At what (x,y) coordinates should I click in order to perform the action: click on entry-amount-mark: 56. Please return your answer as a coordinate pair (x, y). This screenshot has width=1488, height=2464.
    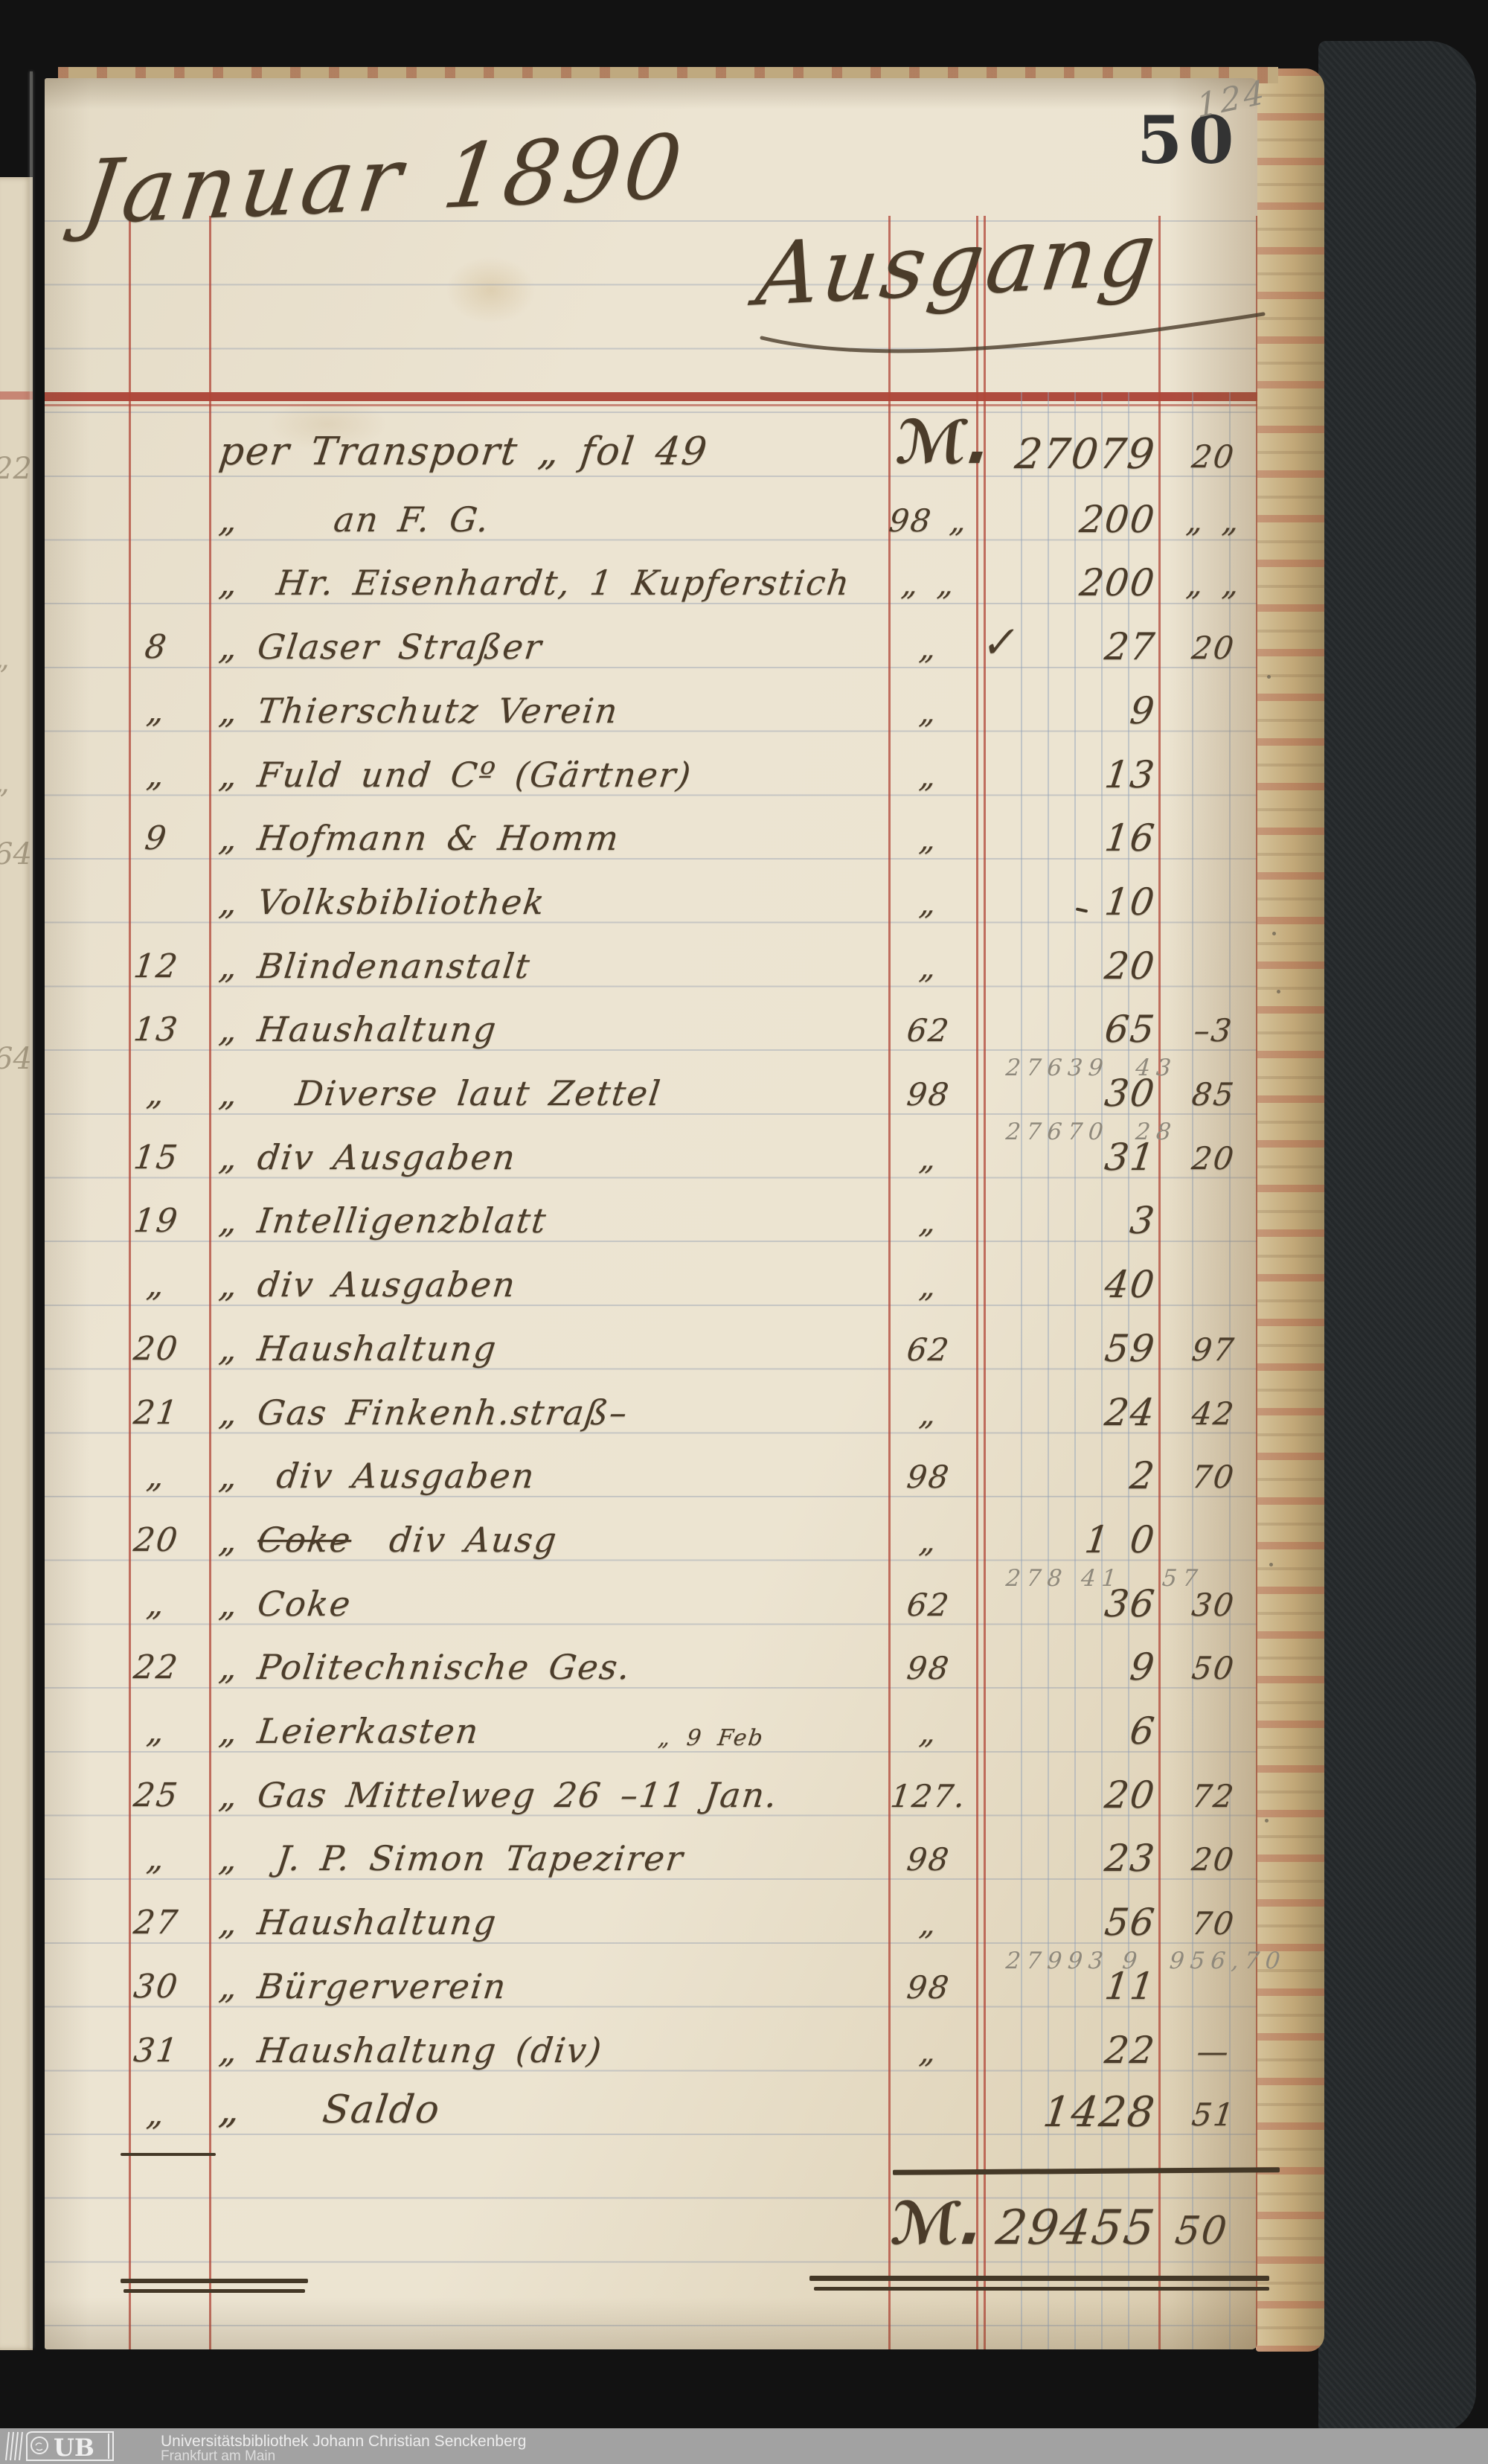
    Looking at the image, I should click on (1130, 1923).